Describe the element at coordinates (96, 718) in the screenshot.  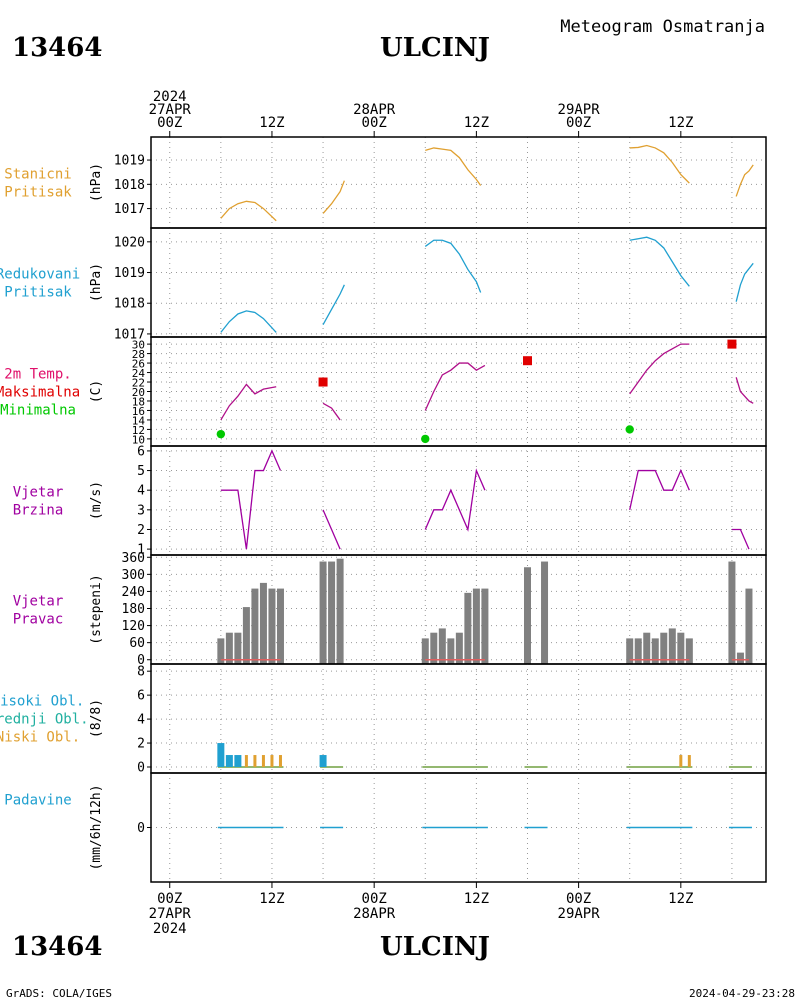
I see `unit-label: (8/8)` at that location.